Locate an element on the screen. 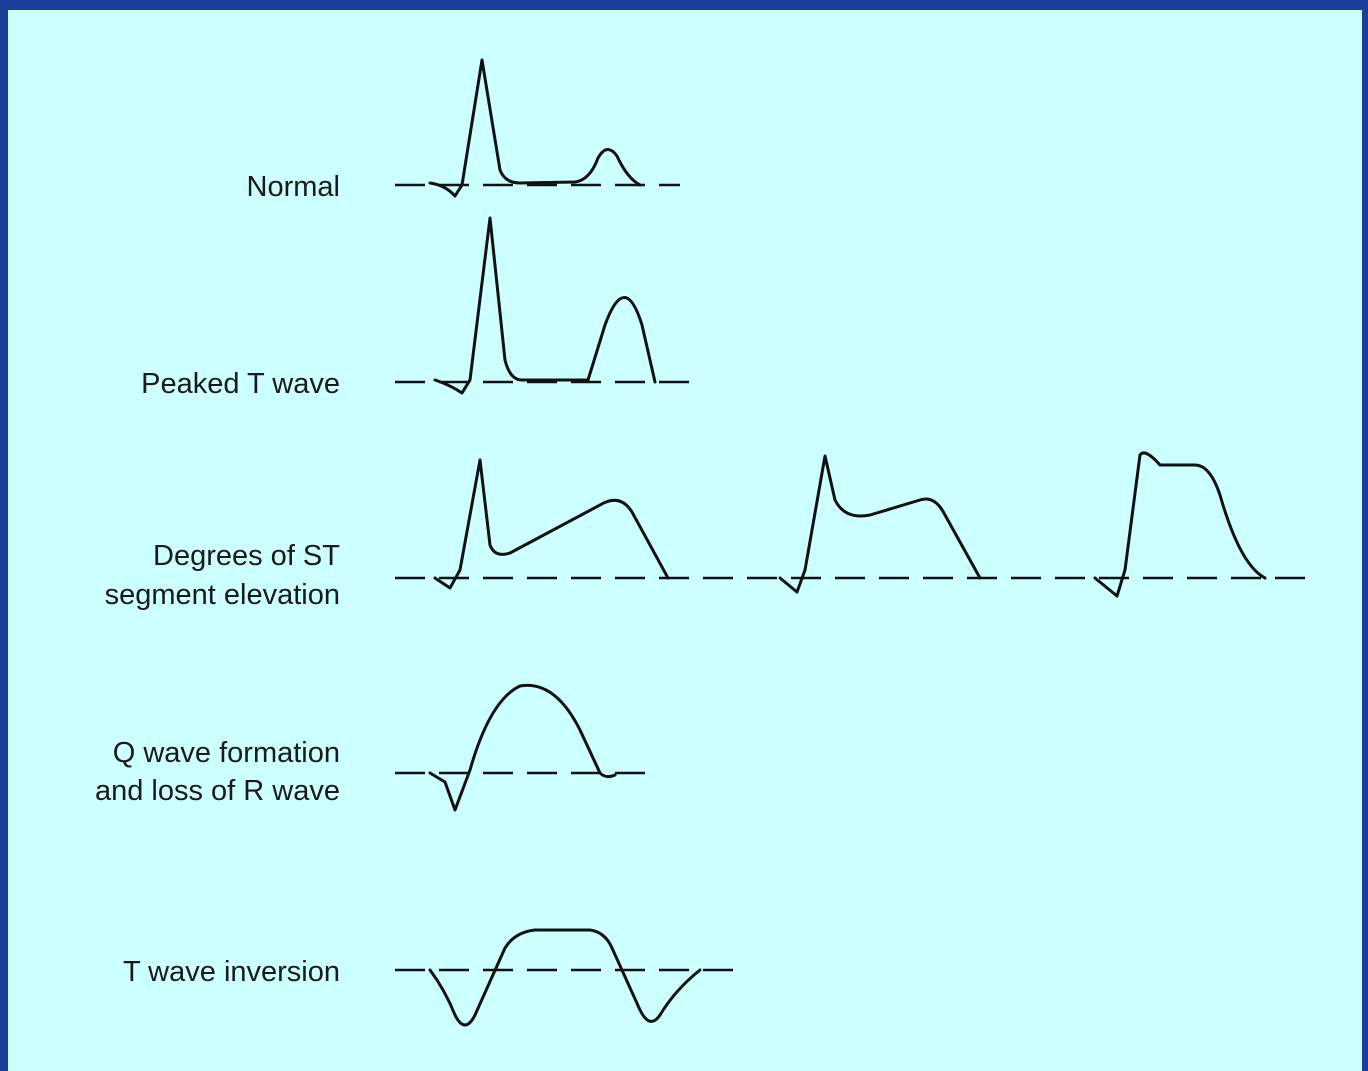  row-label: Normal is located at coordinates (293, 187).